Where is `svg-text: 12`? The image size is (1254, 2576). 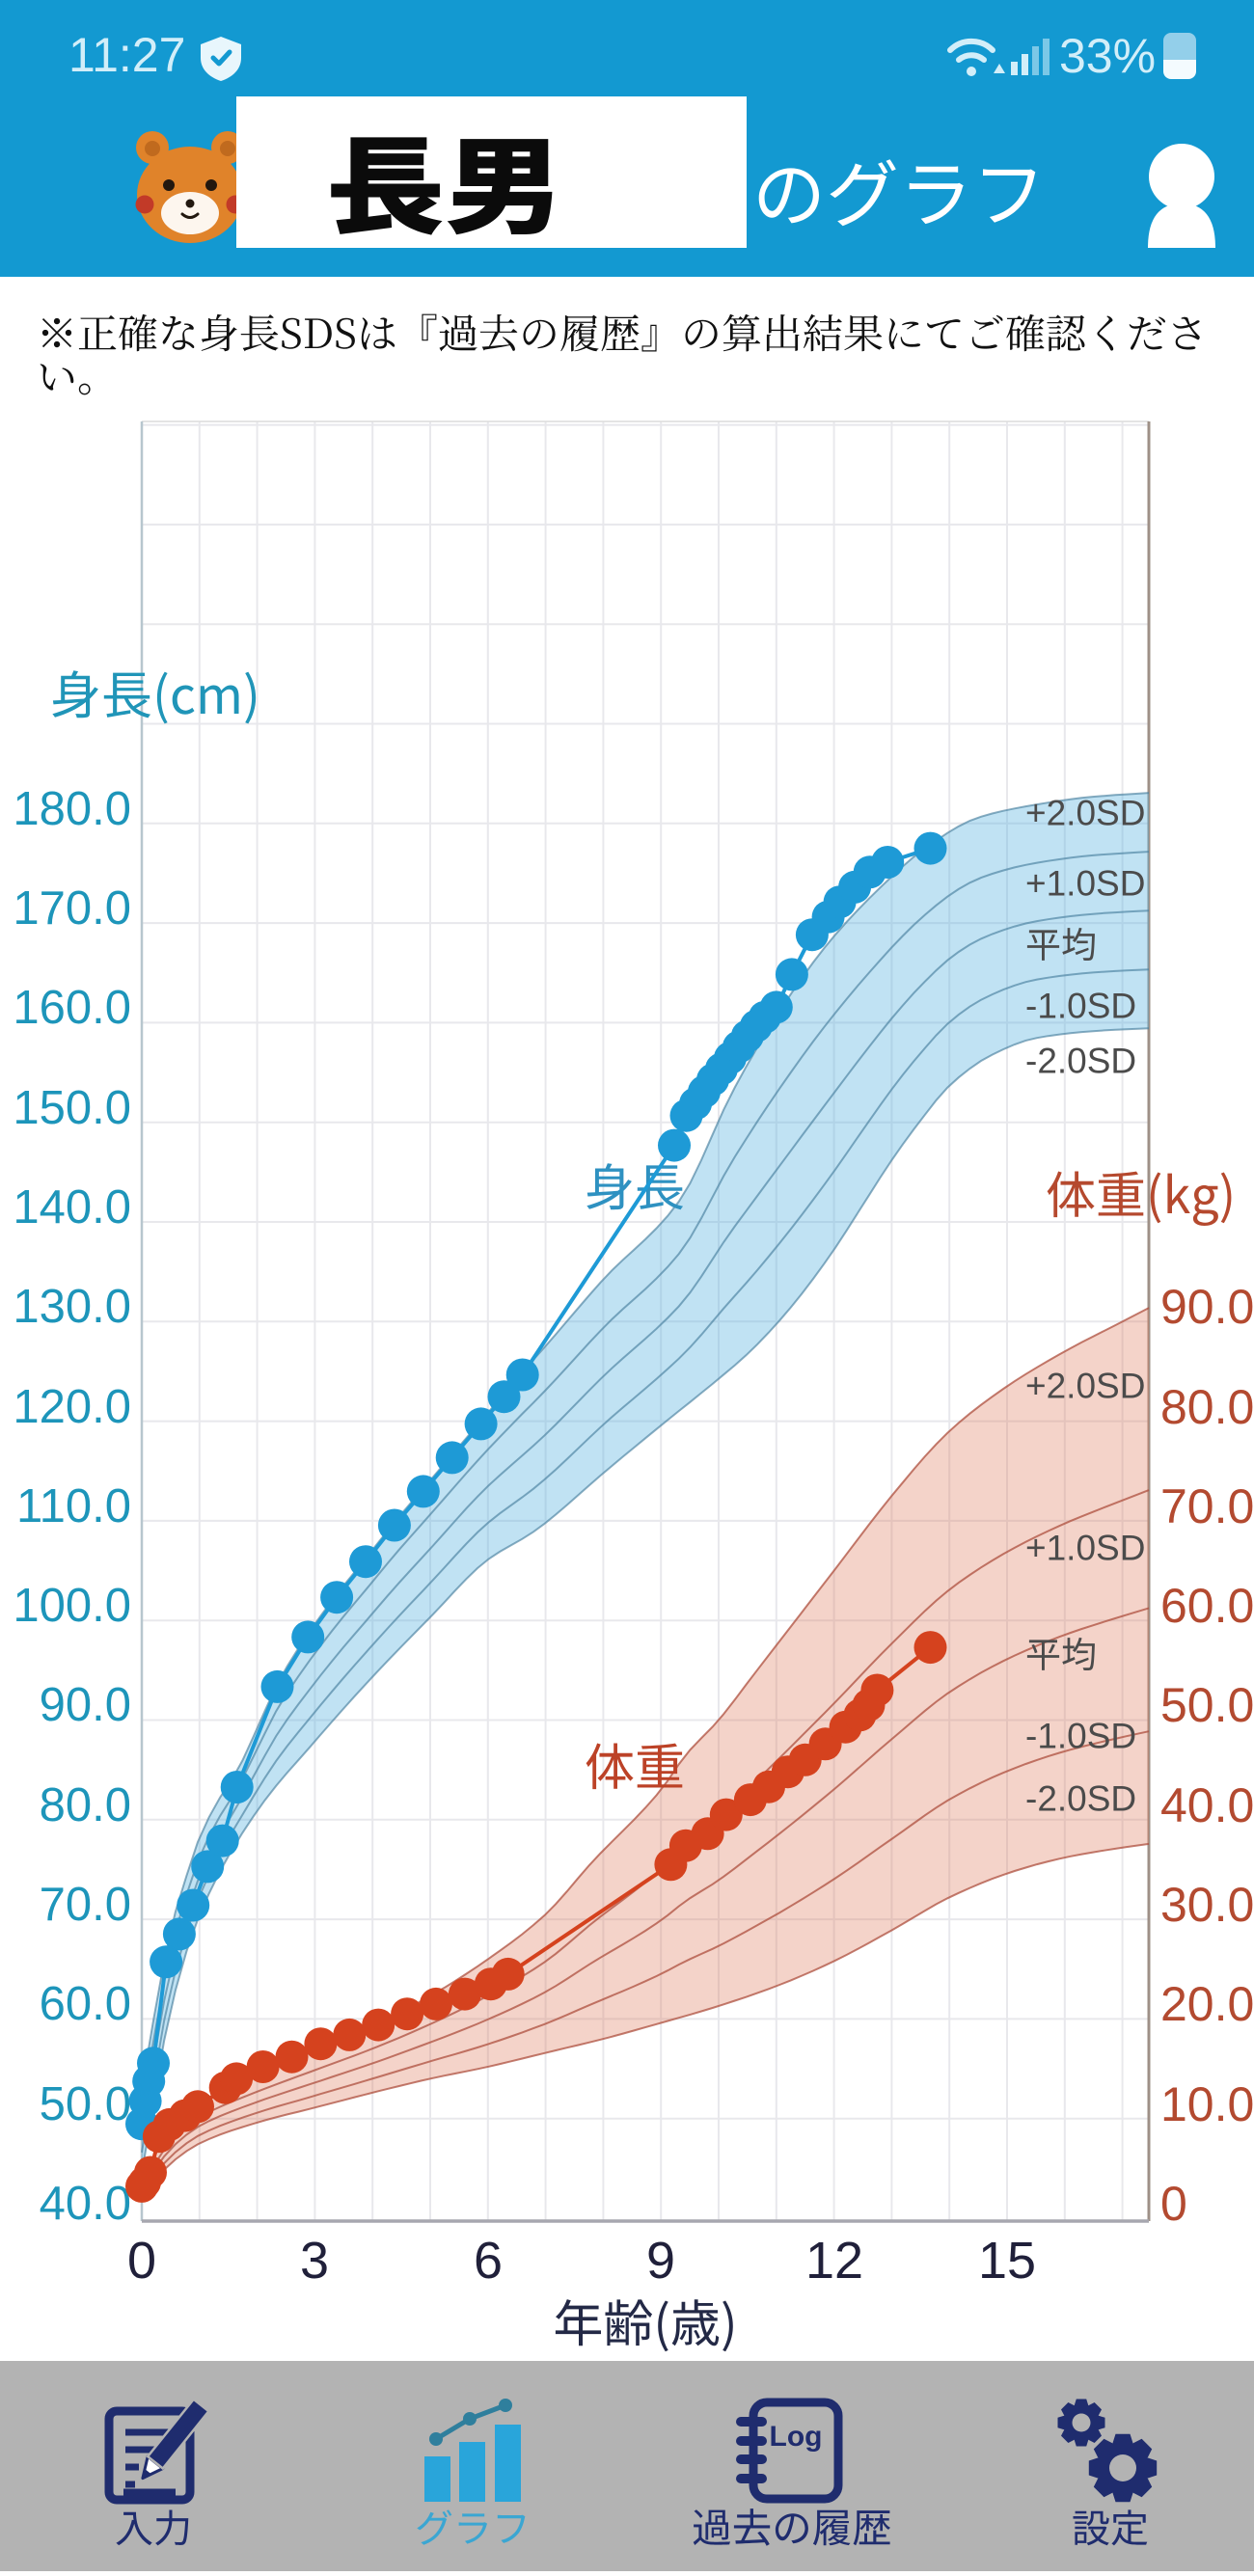 svg-text: 12 is located at coordinates (834, 2261).